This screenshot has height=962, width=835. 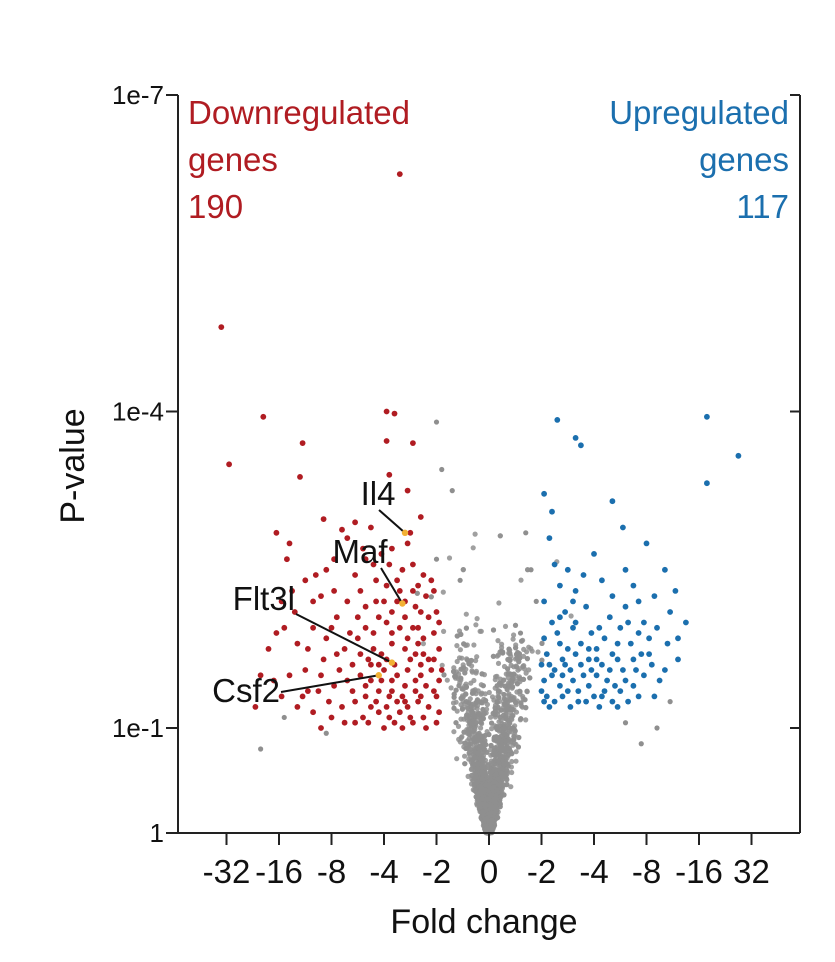 I want to click on y-tick-label: 1e-7, so click(x=138, y=95).